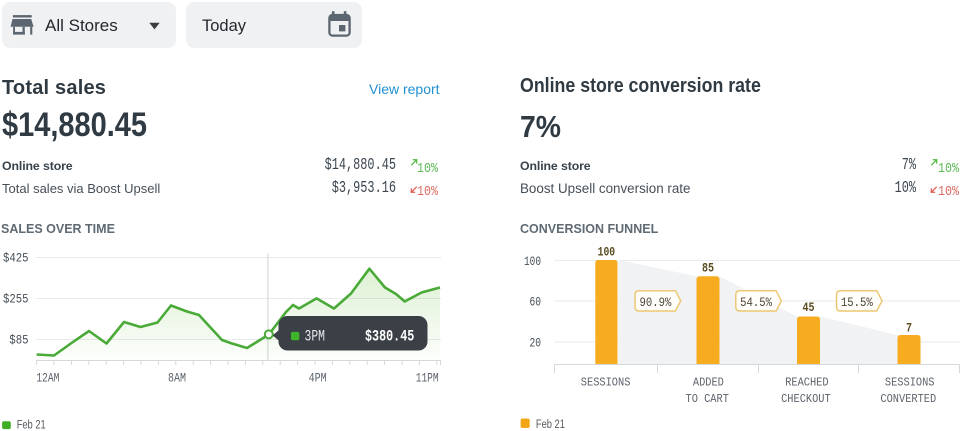 The height and width of the screenshot is (431, 960). I want to click on svg-text: 15.5%, so click(857, 302).